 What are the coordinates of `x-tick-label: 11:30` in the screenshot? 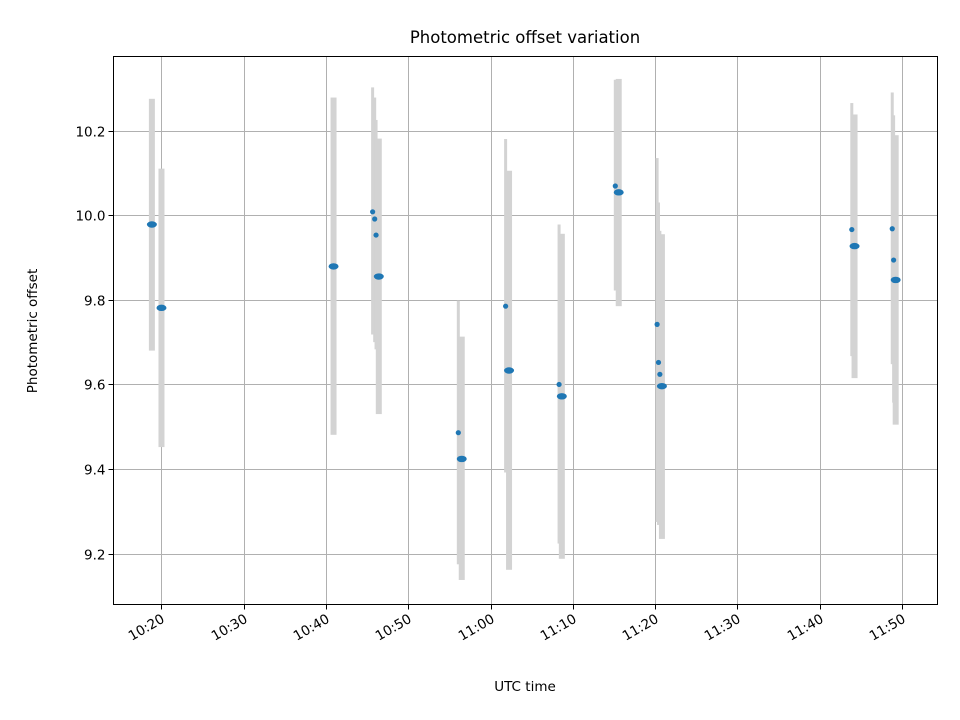 It's located at (723, 627).